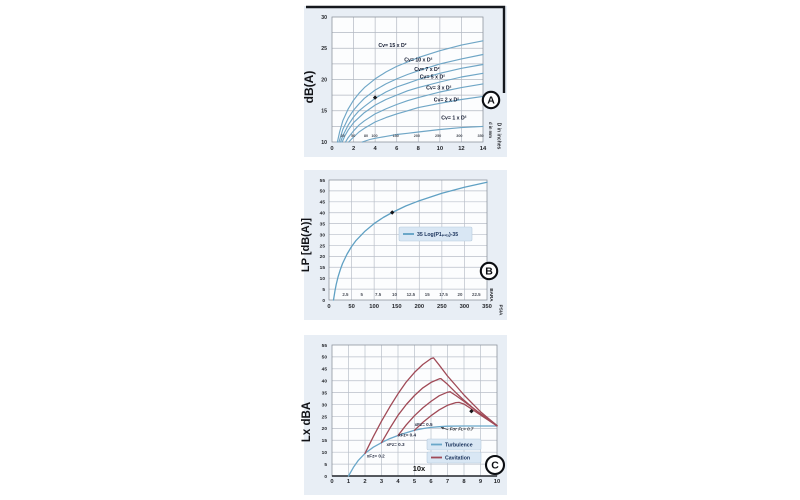 This screenshot has height=500, width=800. I want to click on annotation-arrowhead, so click(442, 428).